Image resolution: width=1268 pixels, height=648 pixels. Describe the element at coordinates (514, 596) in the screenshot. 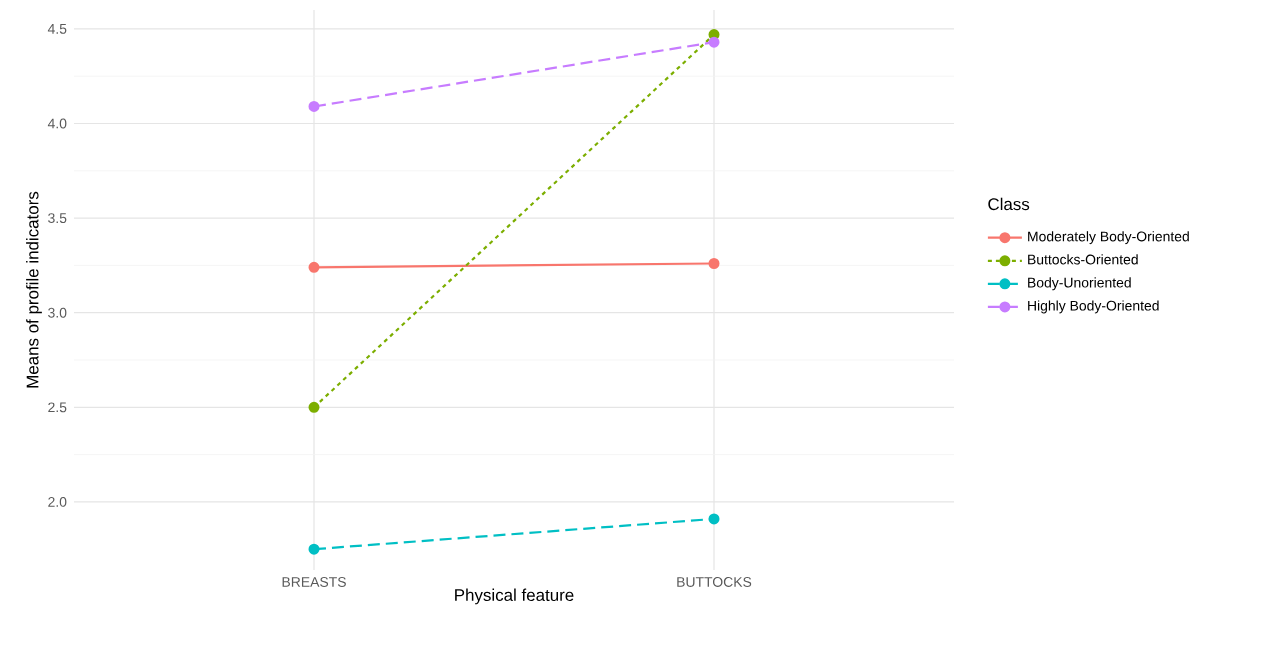

I see `x-axis-title: Physical feature` at that location.